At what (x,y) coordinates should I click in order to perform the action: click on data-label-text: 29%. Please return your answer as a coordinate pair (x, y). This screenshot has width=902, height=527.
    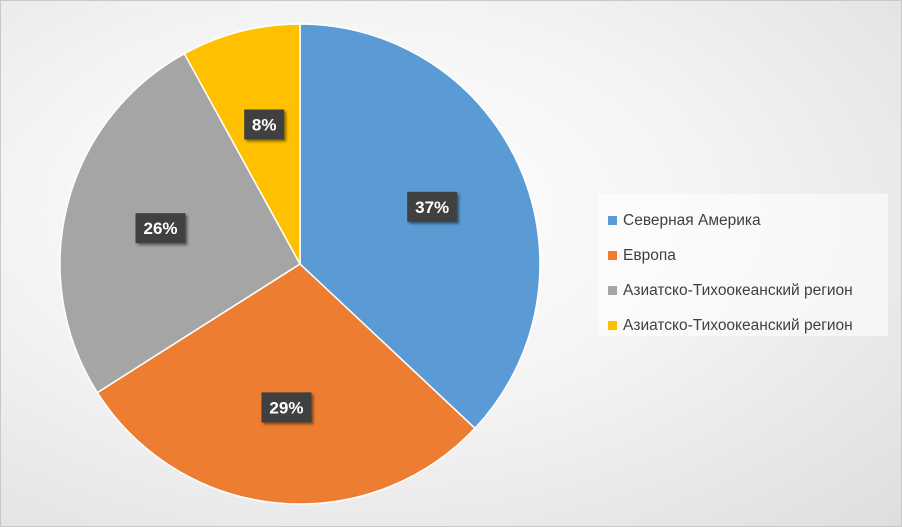
    Looking at the image, I should click on (286, 407).